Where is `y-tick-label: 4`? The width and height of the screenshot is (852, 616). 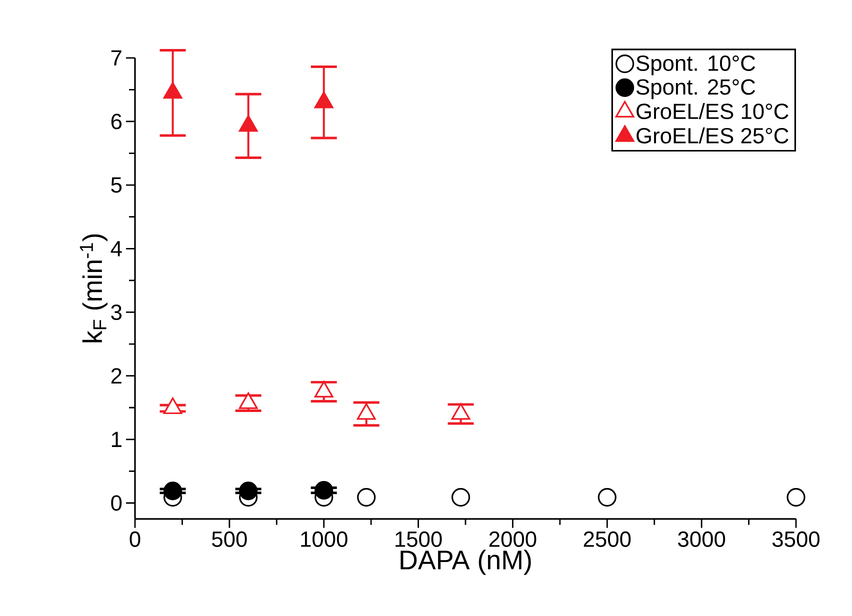
y-tick-label: 4 is located at coordinates (116, 248).